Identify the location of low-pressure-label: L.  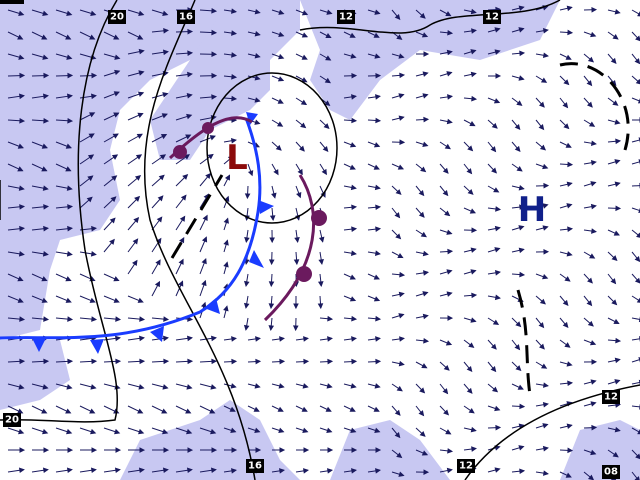
(237, 158).